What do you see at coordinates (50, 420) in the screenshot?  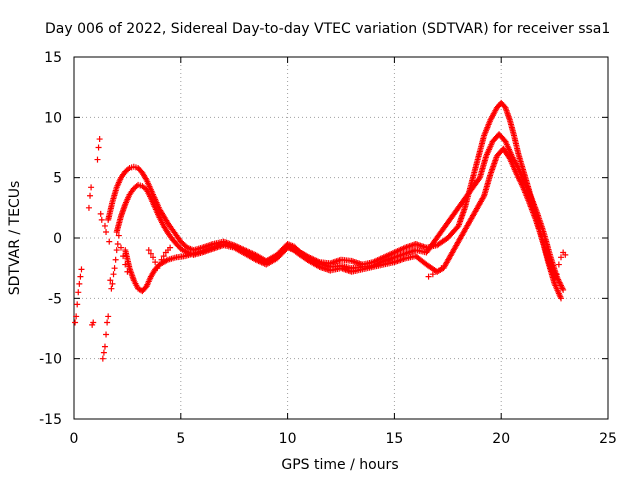 I see `y-tick-label: -15` at bounding box center [50, 420].